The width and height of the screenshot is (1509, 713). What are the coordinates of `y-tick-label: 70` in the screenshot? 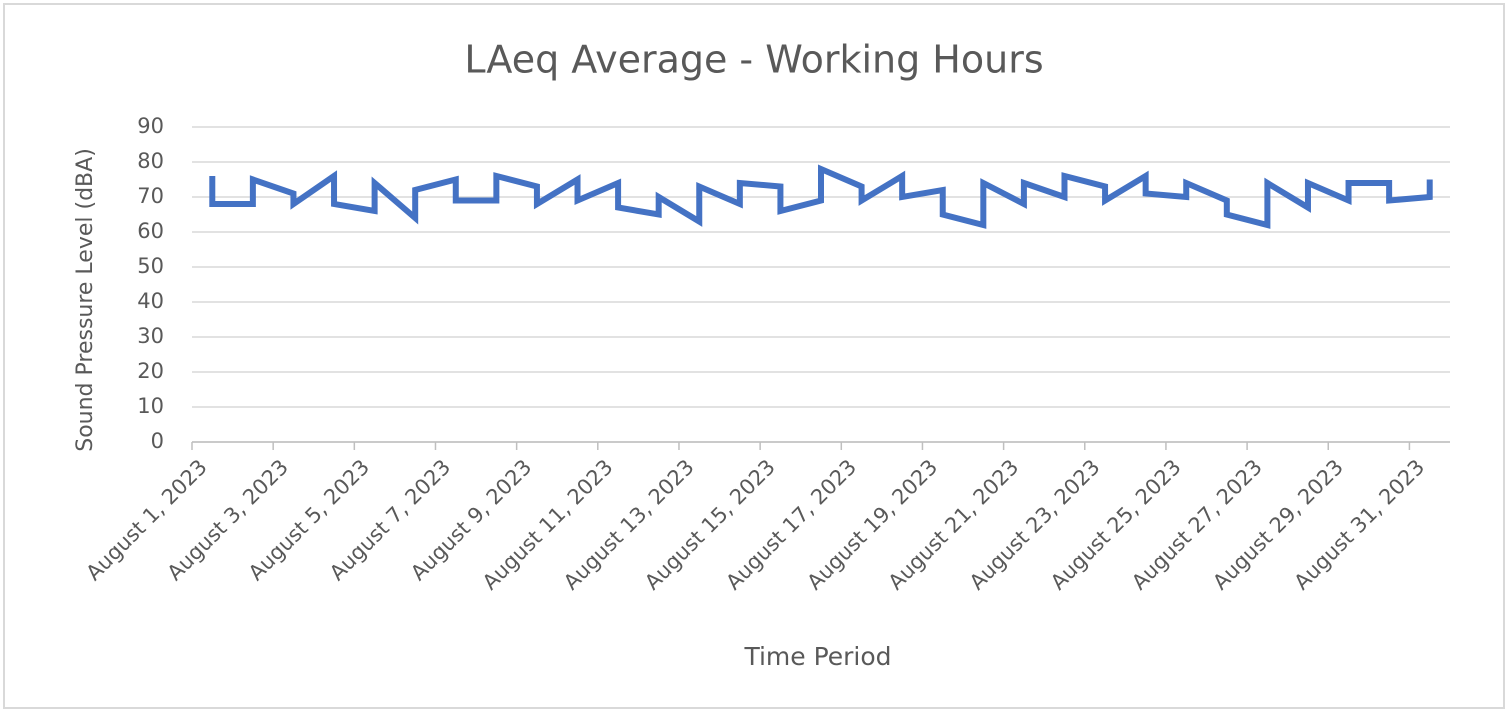 It's located at (150, 196).